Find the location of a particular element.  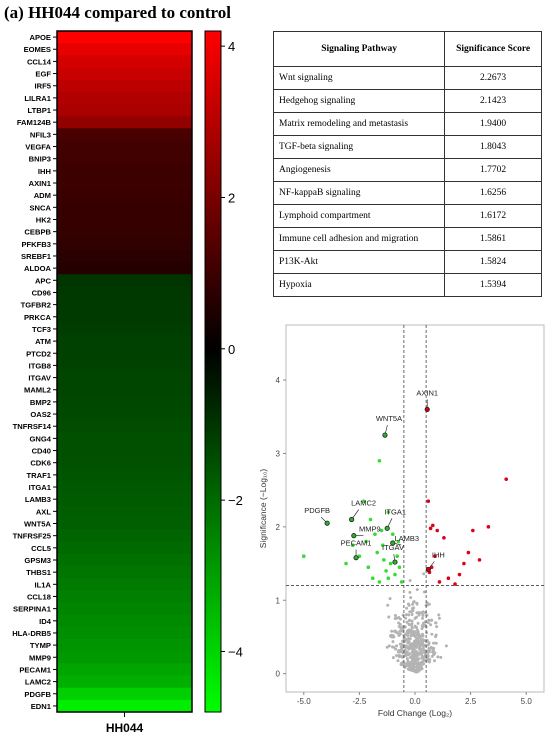

point-label: MMP9 is located at coordinates (370, 529).